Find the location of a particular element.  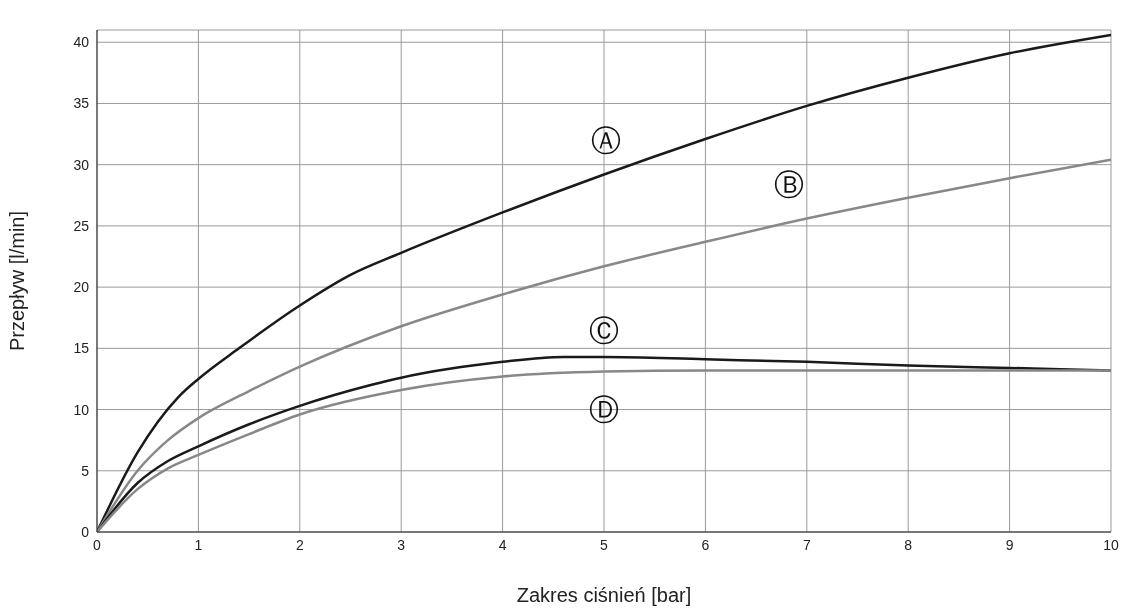

y-axis-title: Przepływ [l/min] is located at coordinates (17, 281).